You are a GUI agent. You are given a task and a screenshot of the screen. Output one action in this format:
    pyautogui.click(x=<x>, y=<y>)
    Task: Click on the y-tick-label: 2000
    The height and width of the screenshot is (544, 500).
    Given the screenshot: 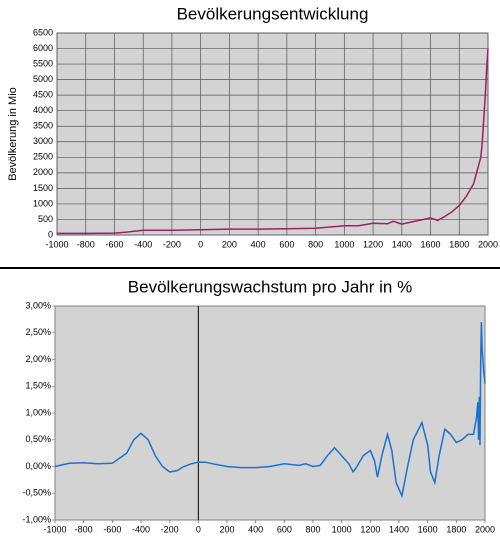 What is the action you would take?
    pyautogui.click(x=43, y=172)
    